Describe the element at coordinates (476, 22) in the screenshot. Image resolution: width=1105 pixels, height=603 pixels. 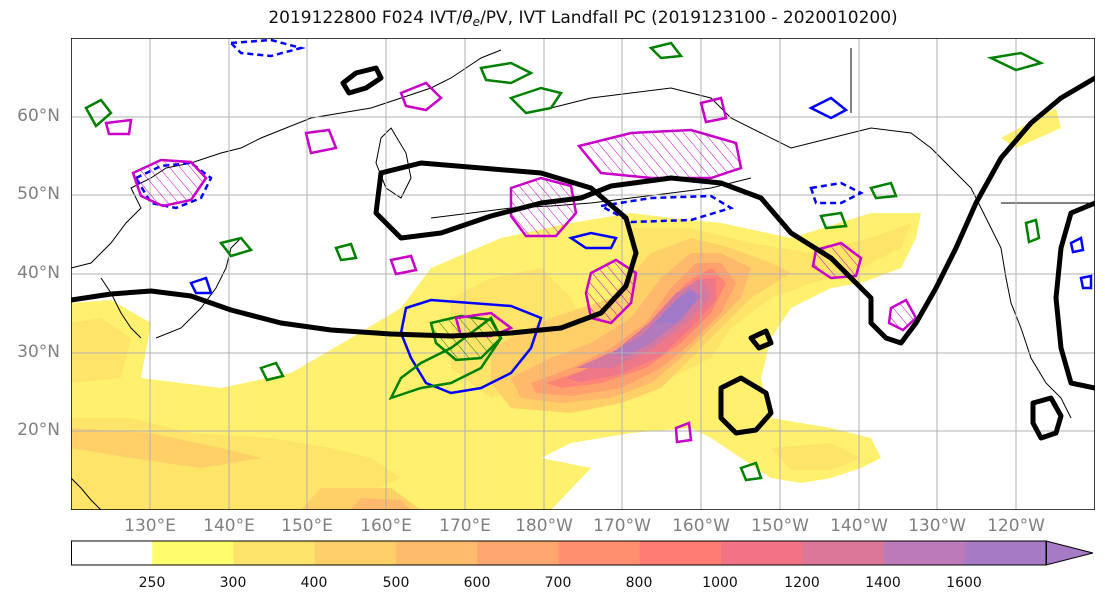
I see `title-sub: e` at that location.